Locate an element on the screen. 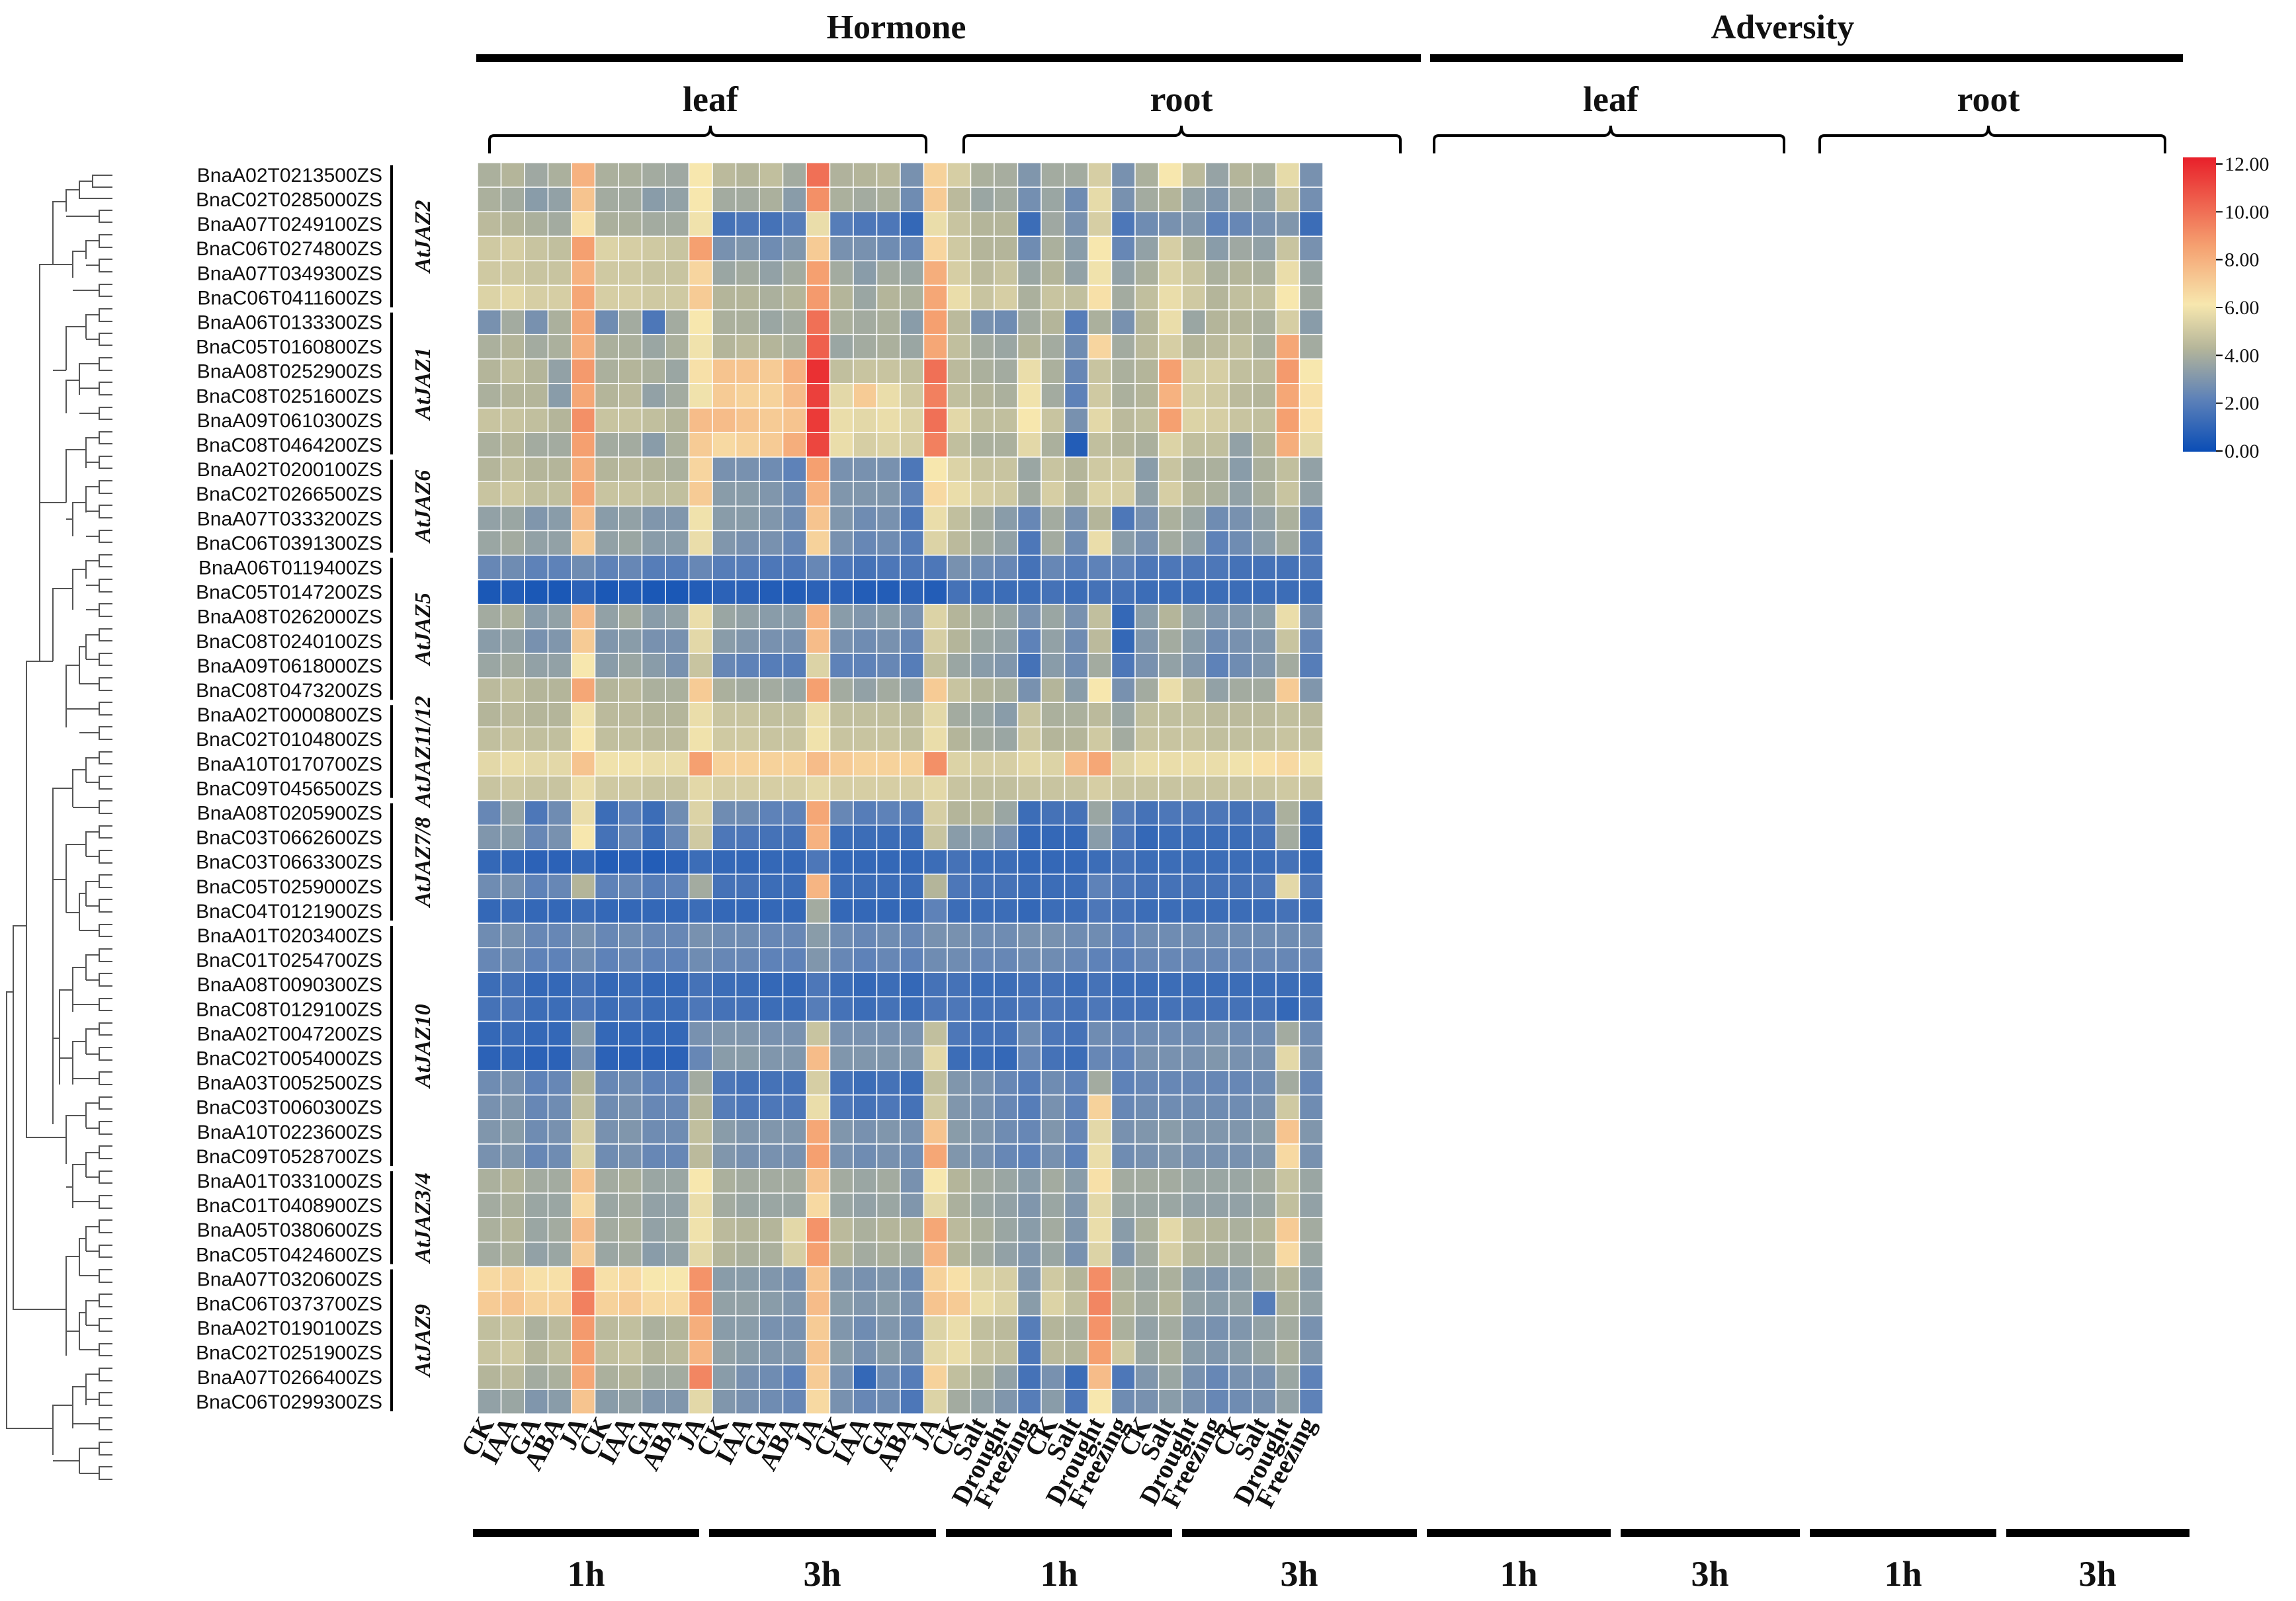 This screenshot has width=2296, height=1601. row-label: BnaC06T0411600ZS is located at coordinates (289, 298).